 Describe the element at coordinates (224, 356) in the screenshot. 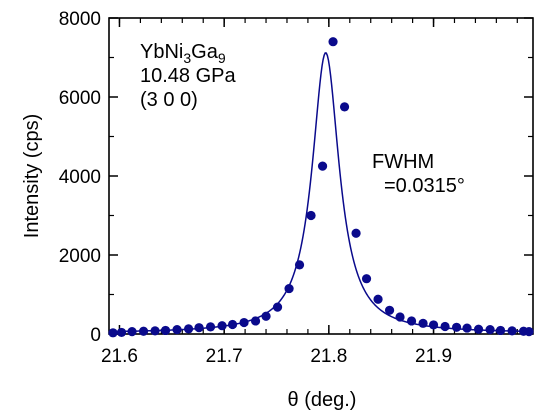

I see `x-tick-label: 21.7` at that location.